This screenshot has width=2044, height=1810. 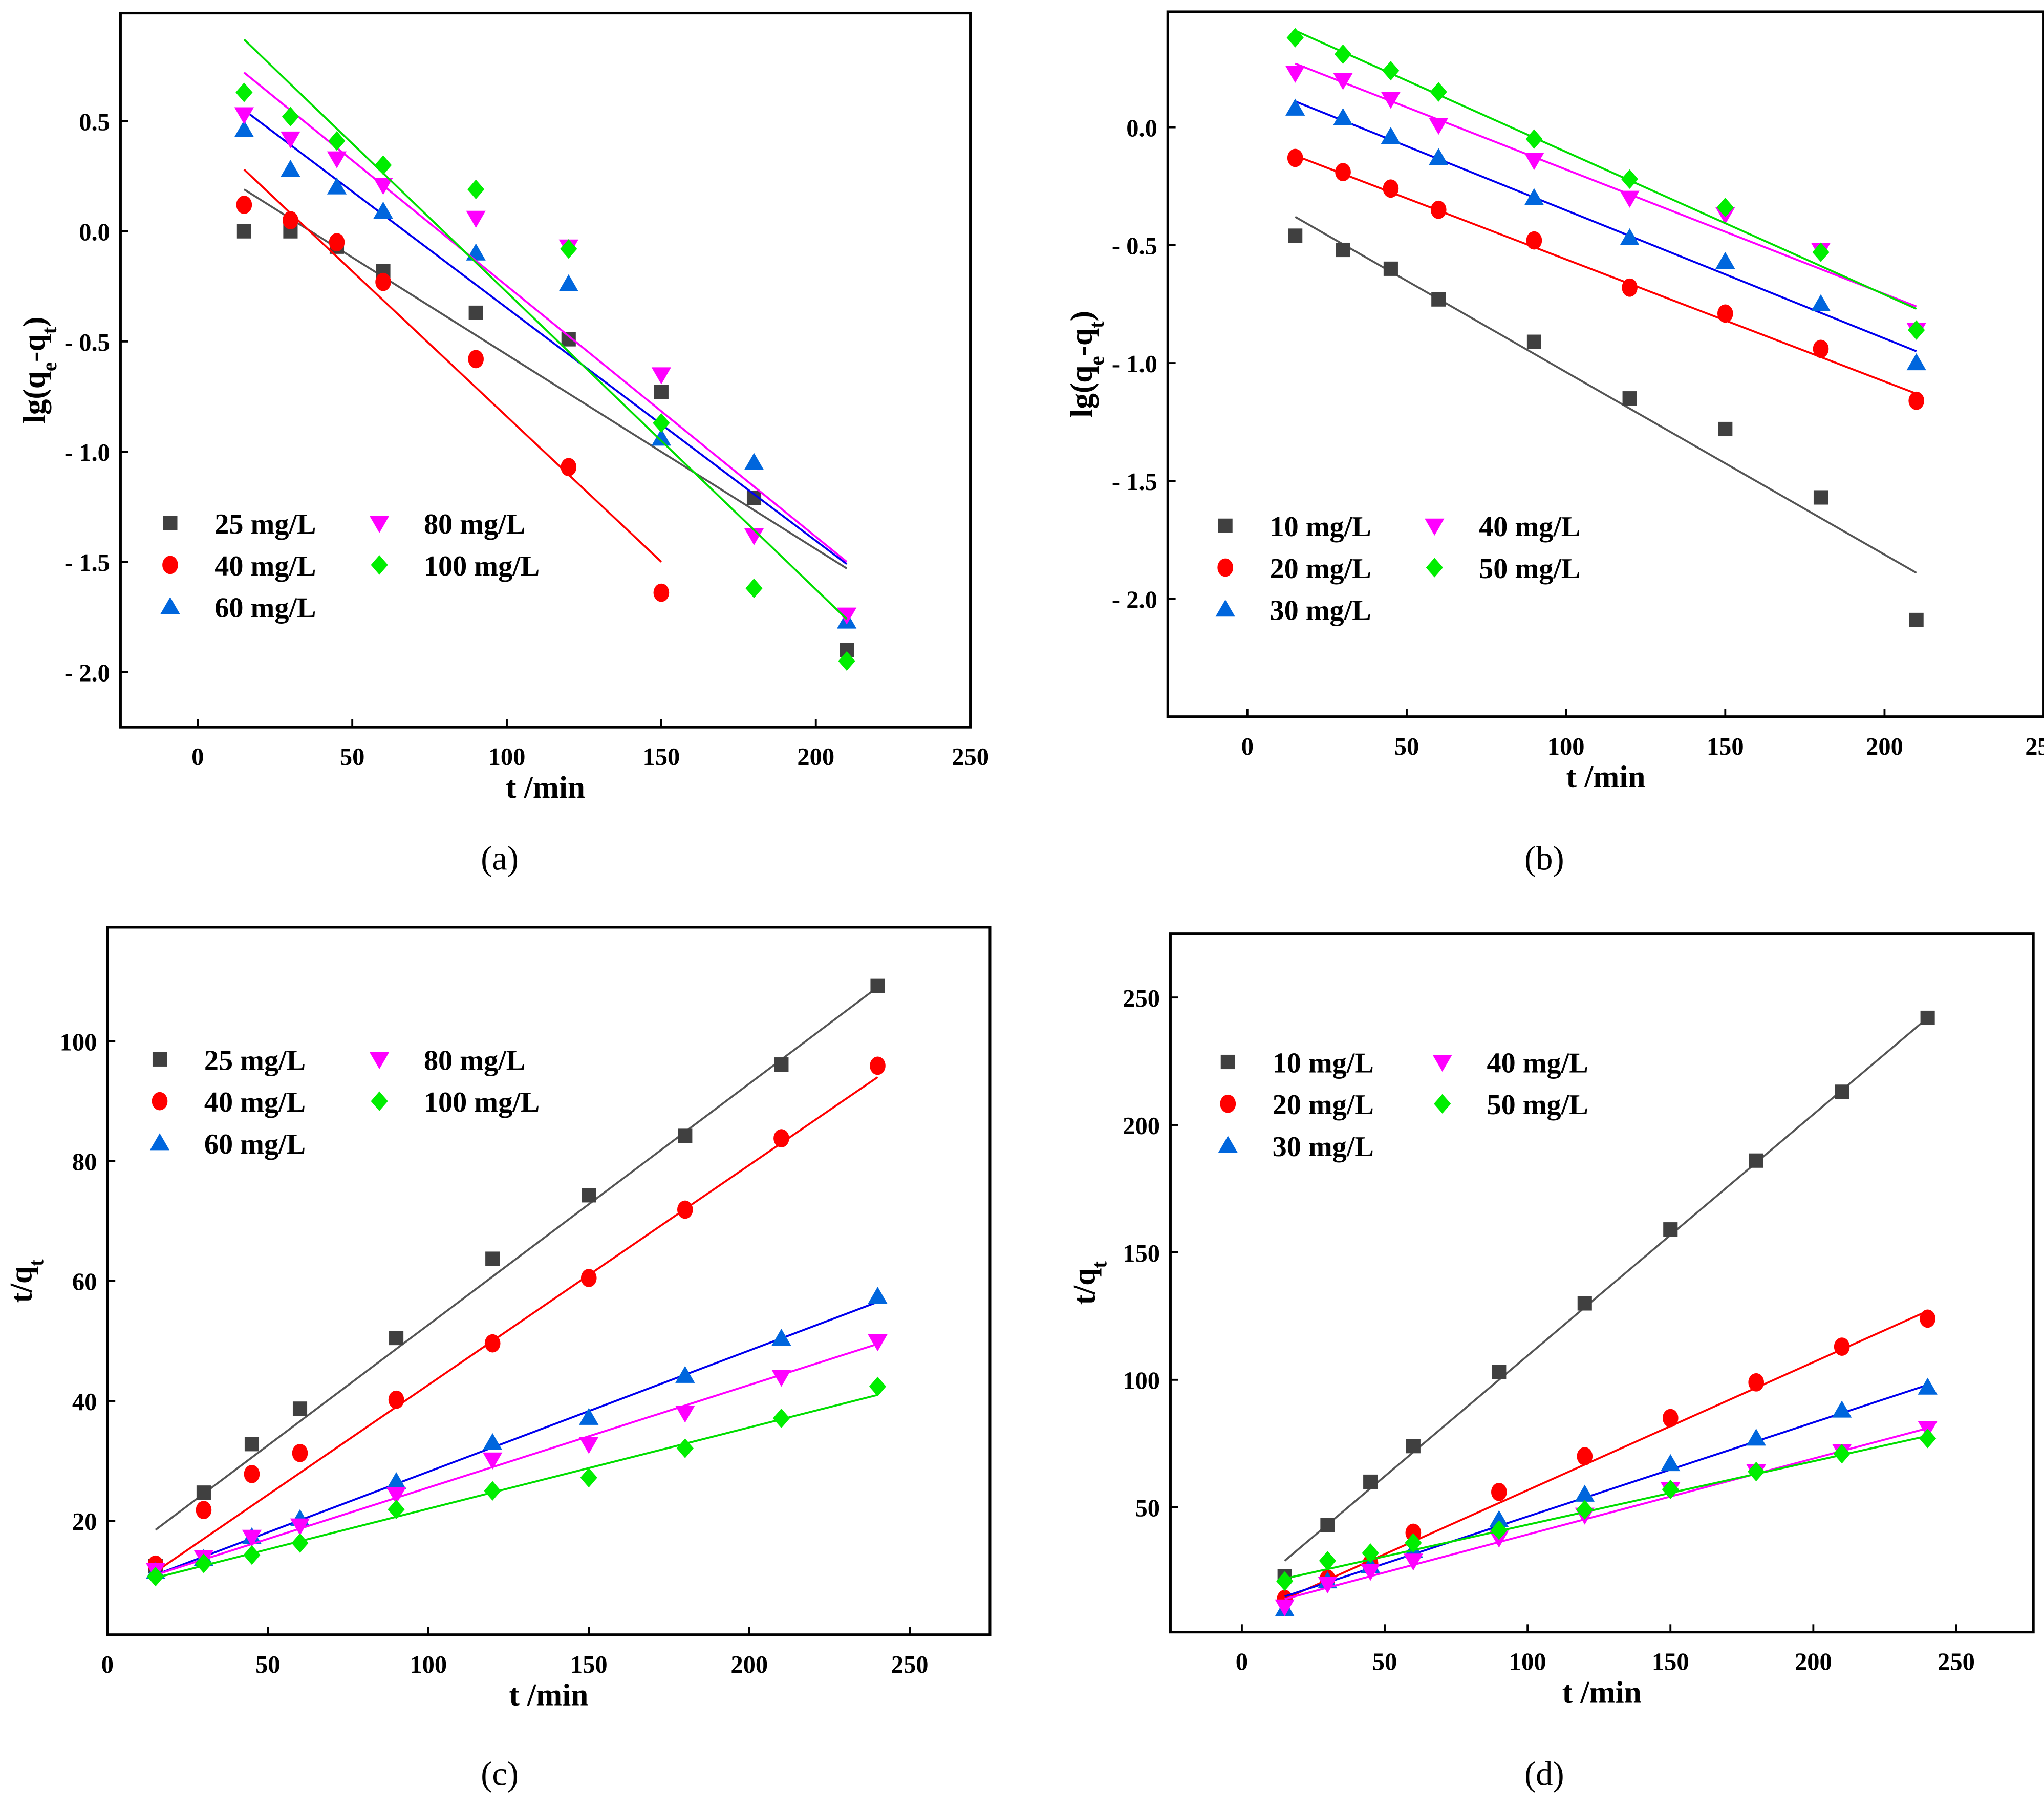 I want to click on legend-item: 60 mg/L, so click(x=238, y=608).